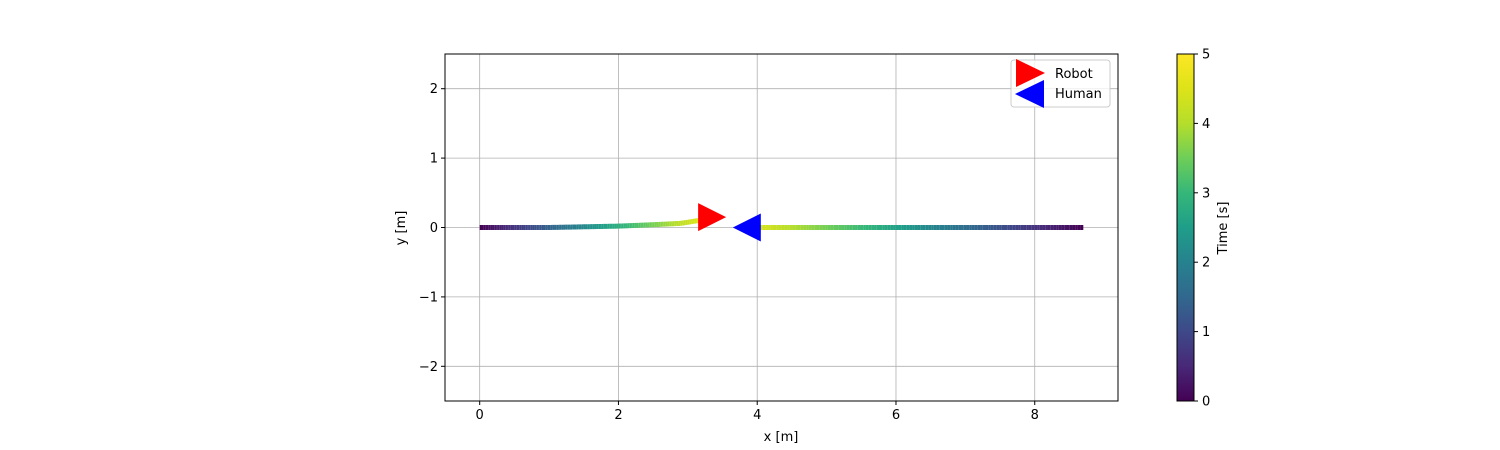 Image resolution: width=1500 pixels, height=450 pixels. What do you see at coordinates (781, 224) in the screenshot?
I see `trajectory-traces` at bounding box center [781, 224].